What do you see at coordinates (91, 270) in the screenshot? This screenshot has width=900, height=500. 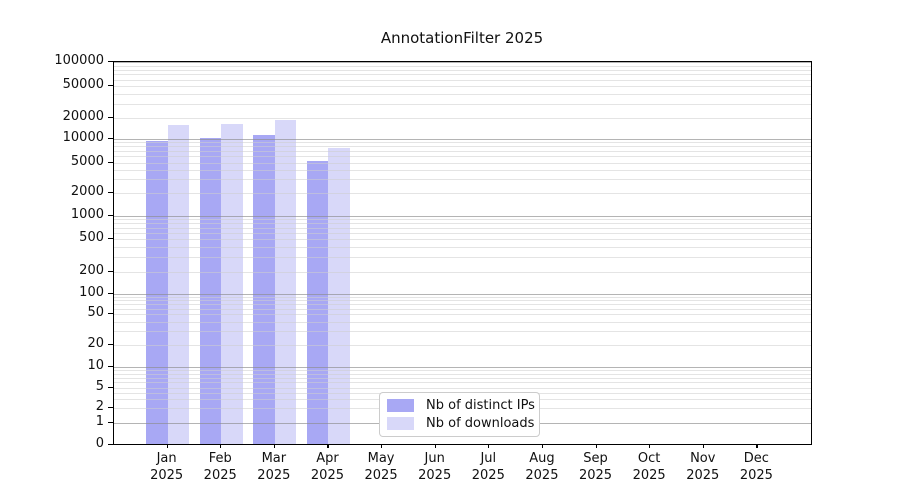 I see `y-tick-label-200: 200` at bounding box center [91, 270].